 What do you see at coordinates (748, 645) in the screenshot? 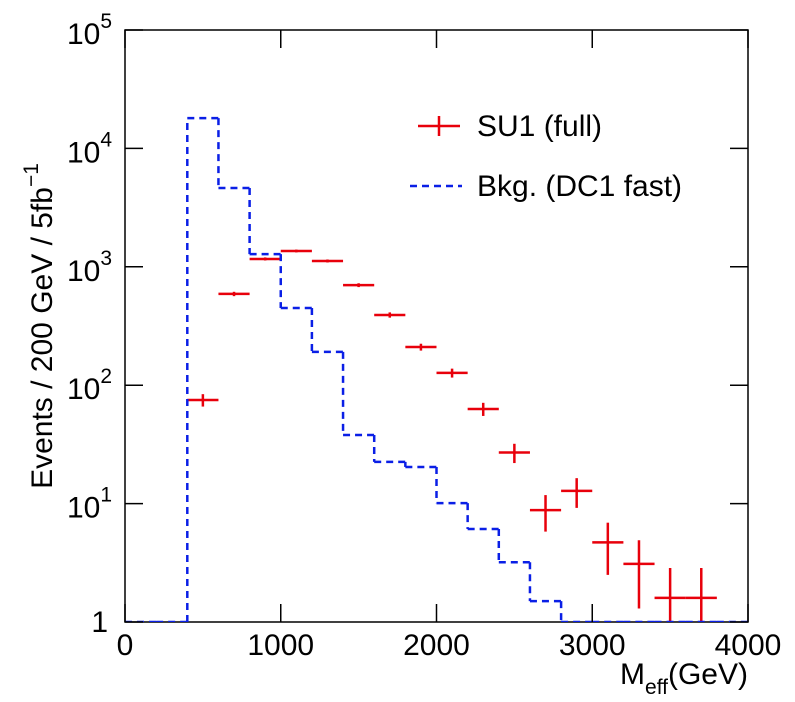
I see `x-tick-label: 4000` at bounding box center [748, 645].